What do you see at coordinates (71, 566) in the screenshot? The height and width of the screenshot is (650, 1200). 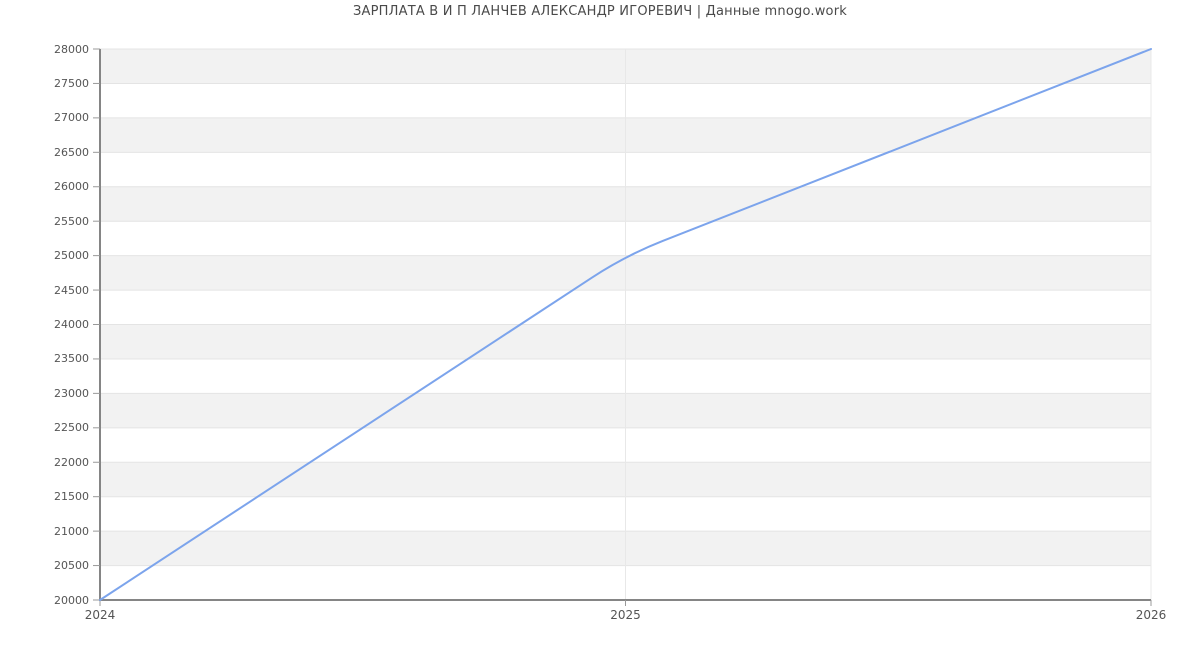 I see `y-tick-label: 20500` at bounding box center [71, 566].